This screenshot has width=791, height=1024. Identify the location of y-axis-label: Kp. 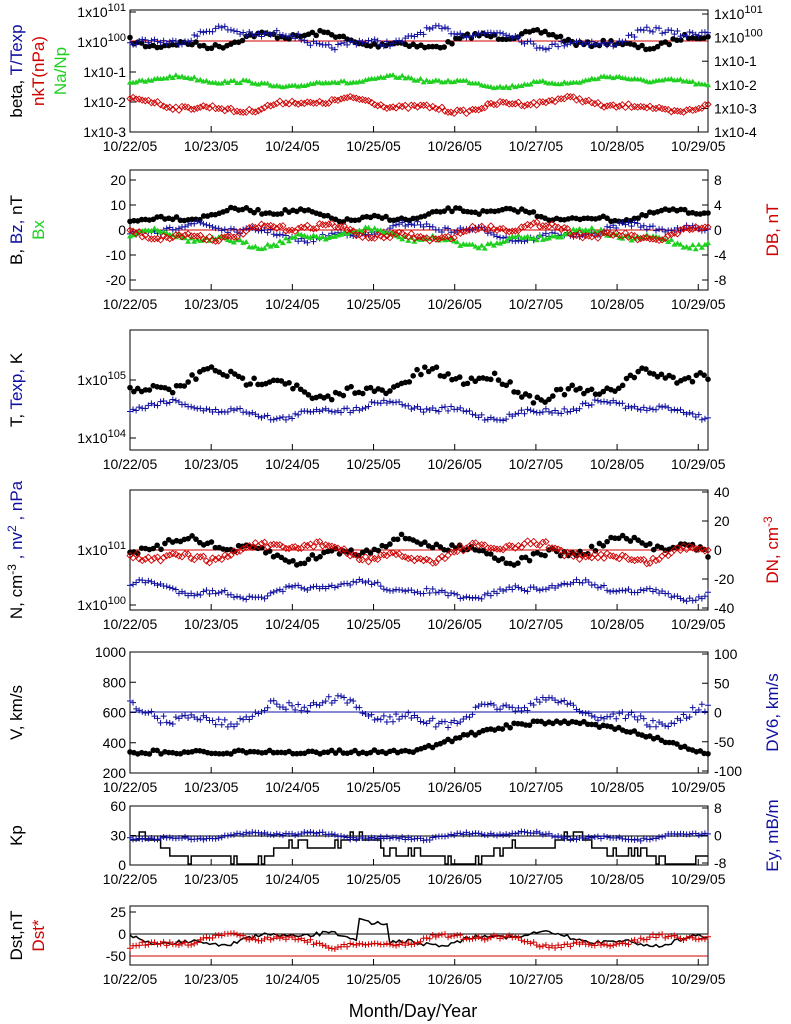
(16, 835).